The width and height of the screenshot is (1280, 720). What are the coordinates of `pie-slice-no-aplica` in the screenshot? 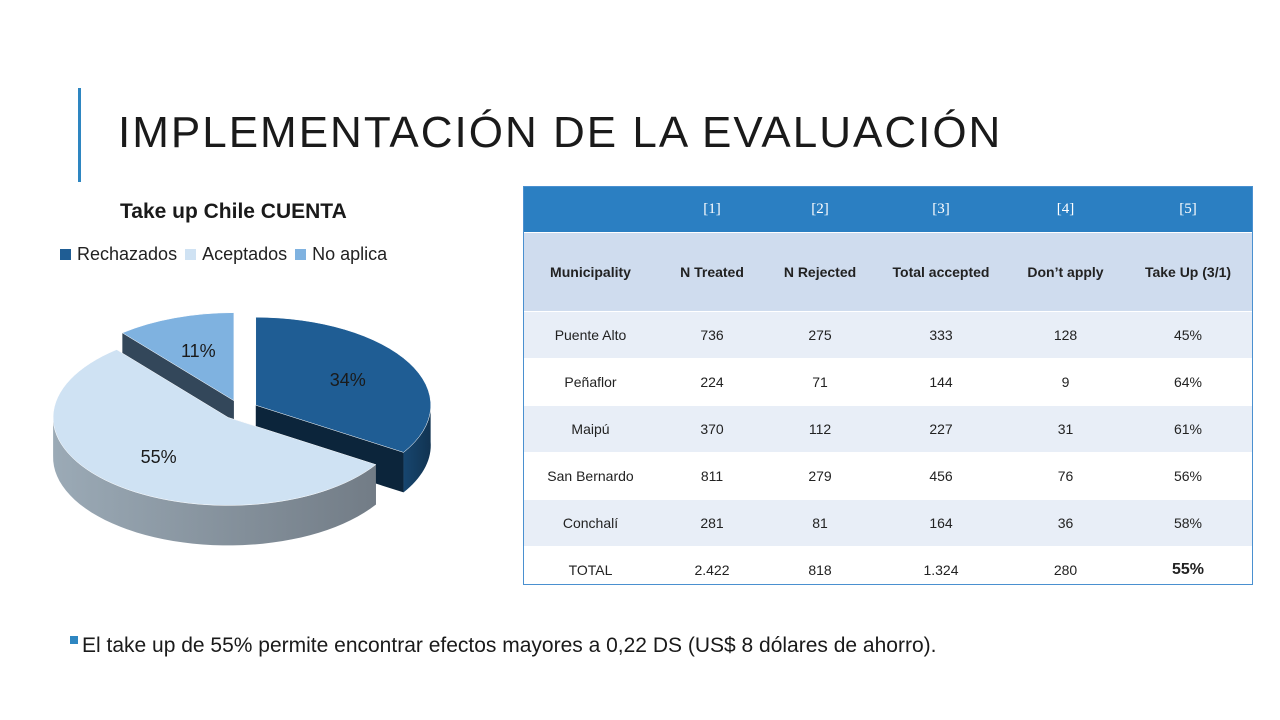 It's located at (178, 357).